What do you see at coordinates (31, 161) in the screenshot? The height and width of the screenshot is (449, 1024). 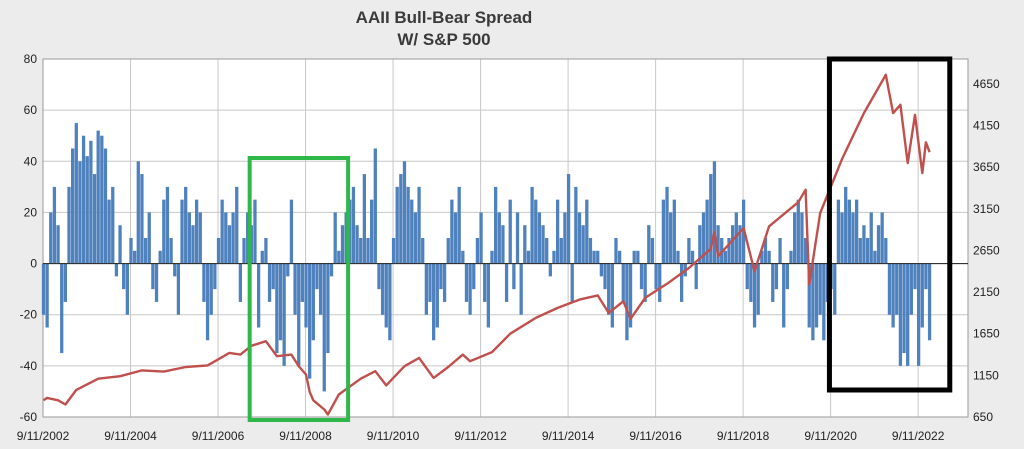 I see `left-tick-label: 40` at bounding box center [31, 161].